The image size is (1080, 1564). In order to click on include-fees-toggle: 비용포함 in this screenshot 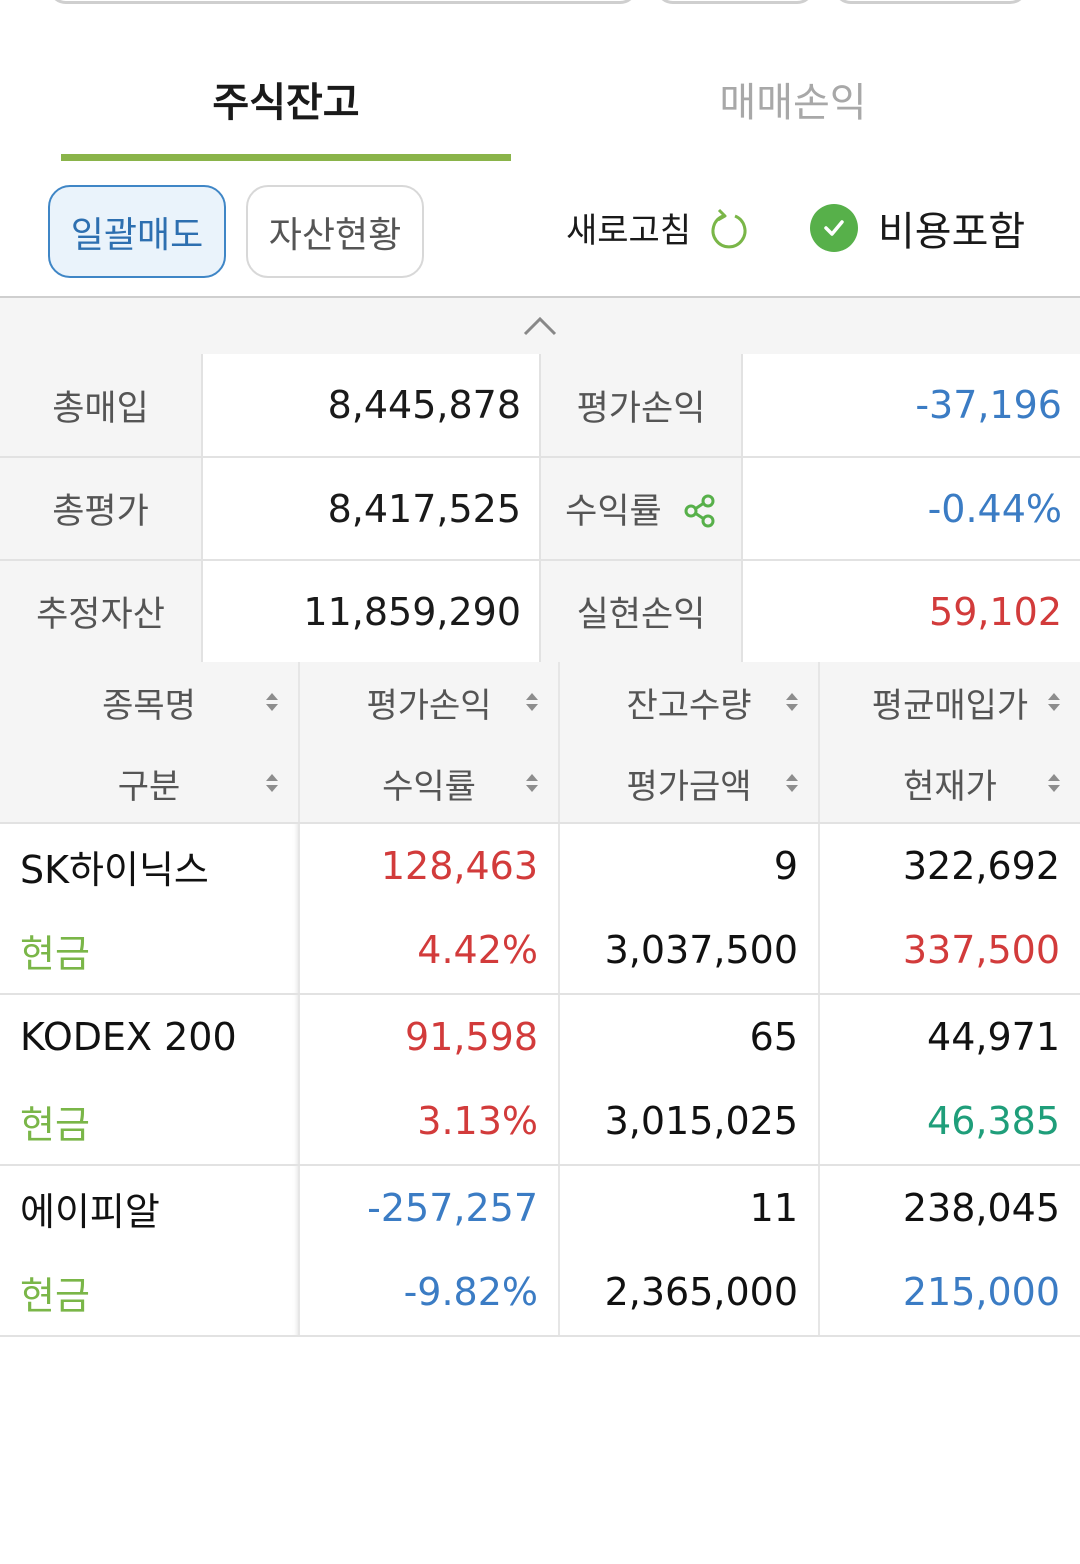, I will do `click(917, 228)`.